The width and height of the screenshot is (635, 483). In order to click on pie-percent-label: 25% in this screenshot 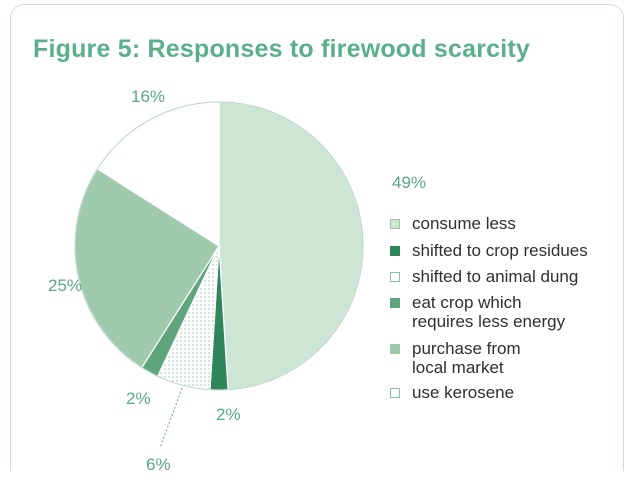, I will do `click(65, 285)`.